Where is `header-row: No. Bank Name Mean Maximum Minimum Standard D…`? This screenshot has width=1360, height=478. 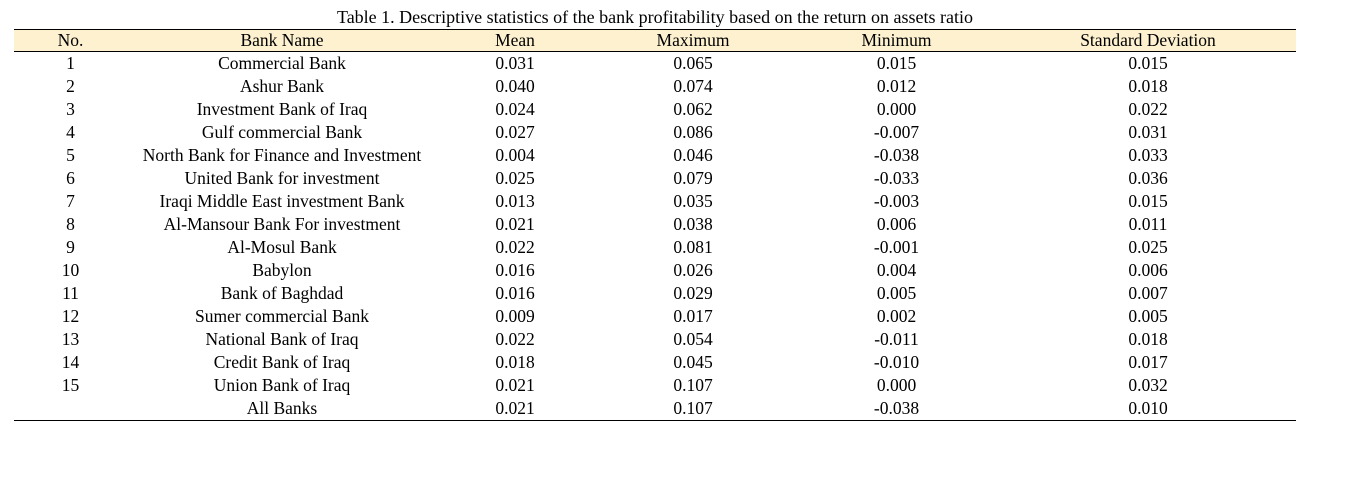
header-row: No. Bank Name Mean Maximum Minimum Standard D… is located at coordinates (655, 40).